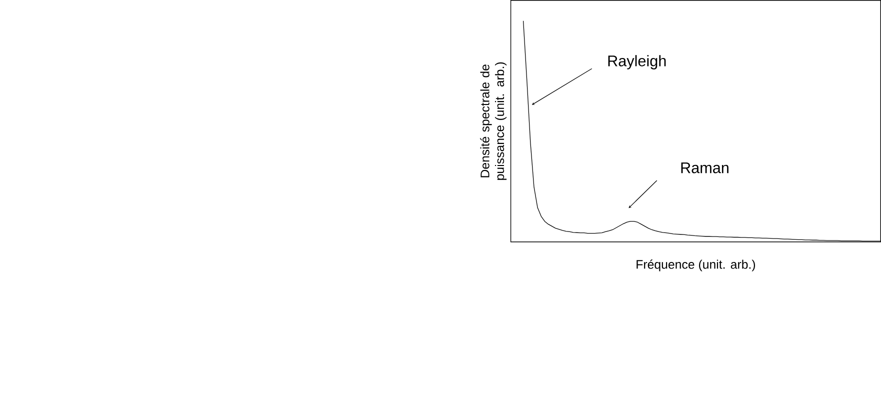 The width and height of the screenshot is (881, 416). Describe the element at coordinates (493, 121) in the screenshot. I see `y-axis-title: Densité spectrale de puissance (unit. arb.)` at that location.